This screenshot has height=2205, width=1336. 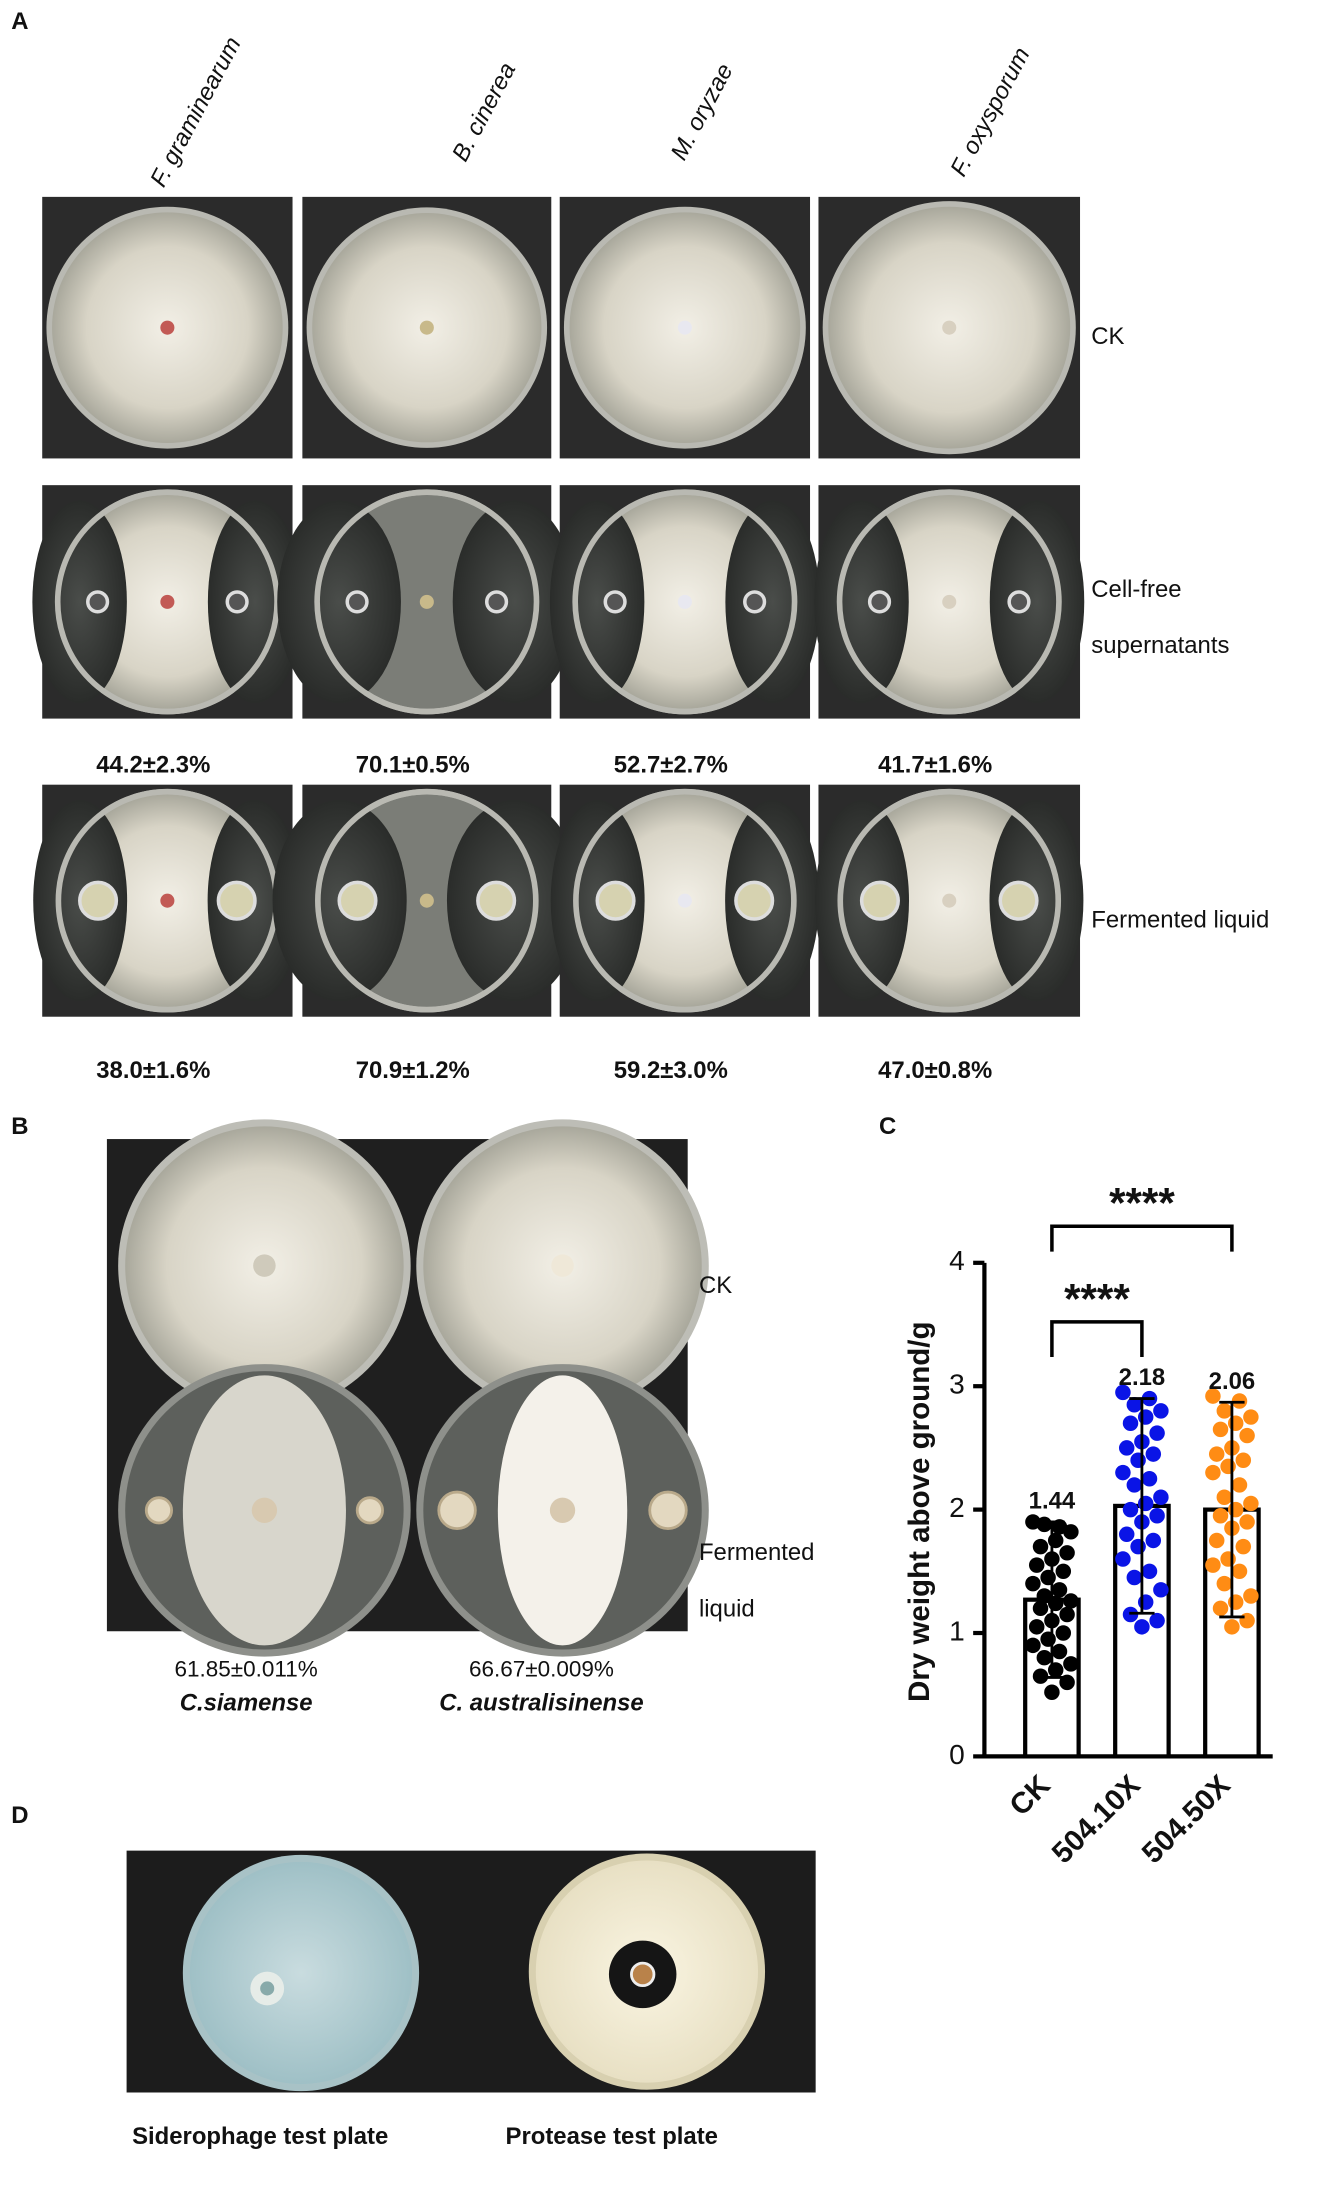 I want to click on label: 41.7±1.6%, so click(x=935, y=765).